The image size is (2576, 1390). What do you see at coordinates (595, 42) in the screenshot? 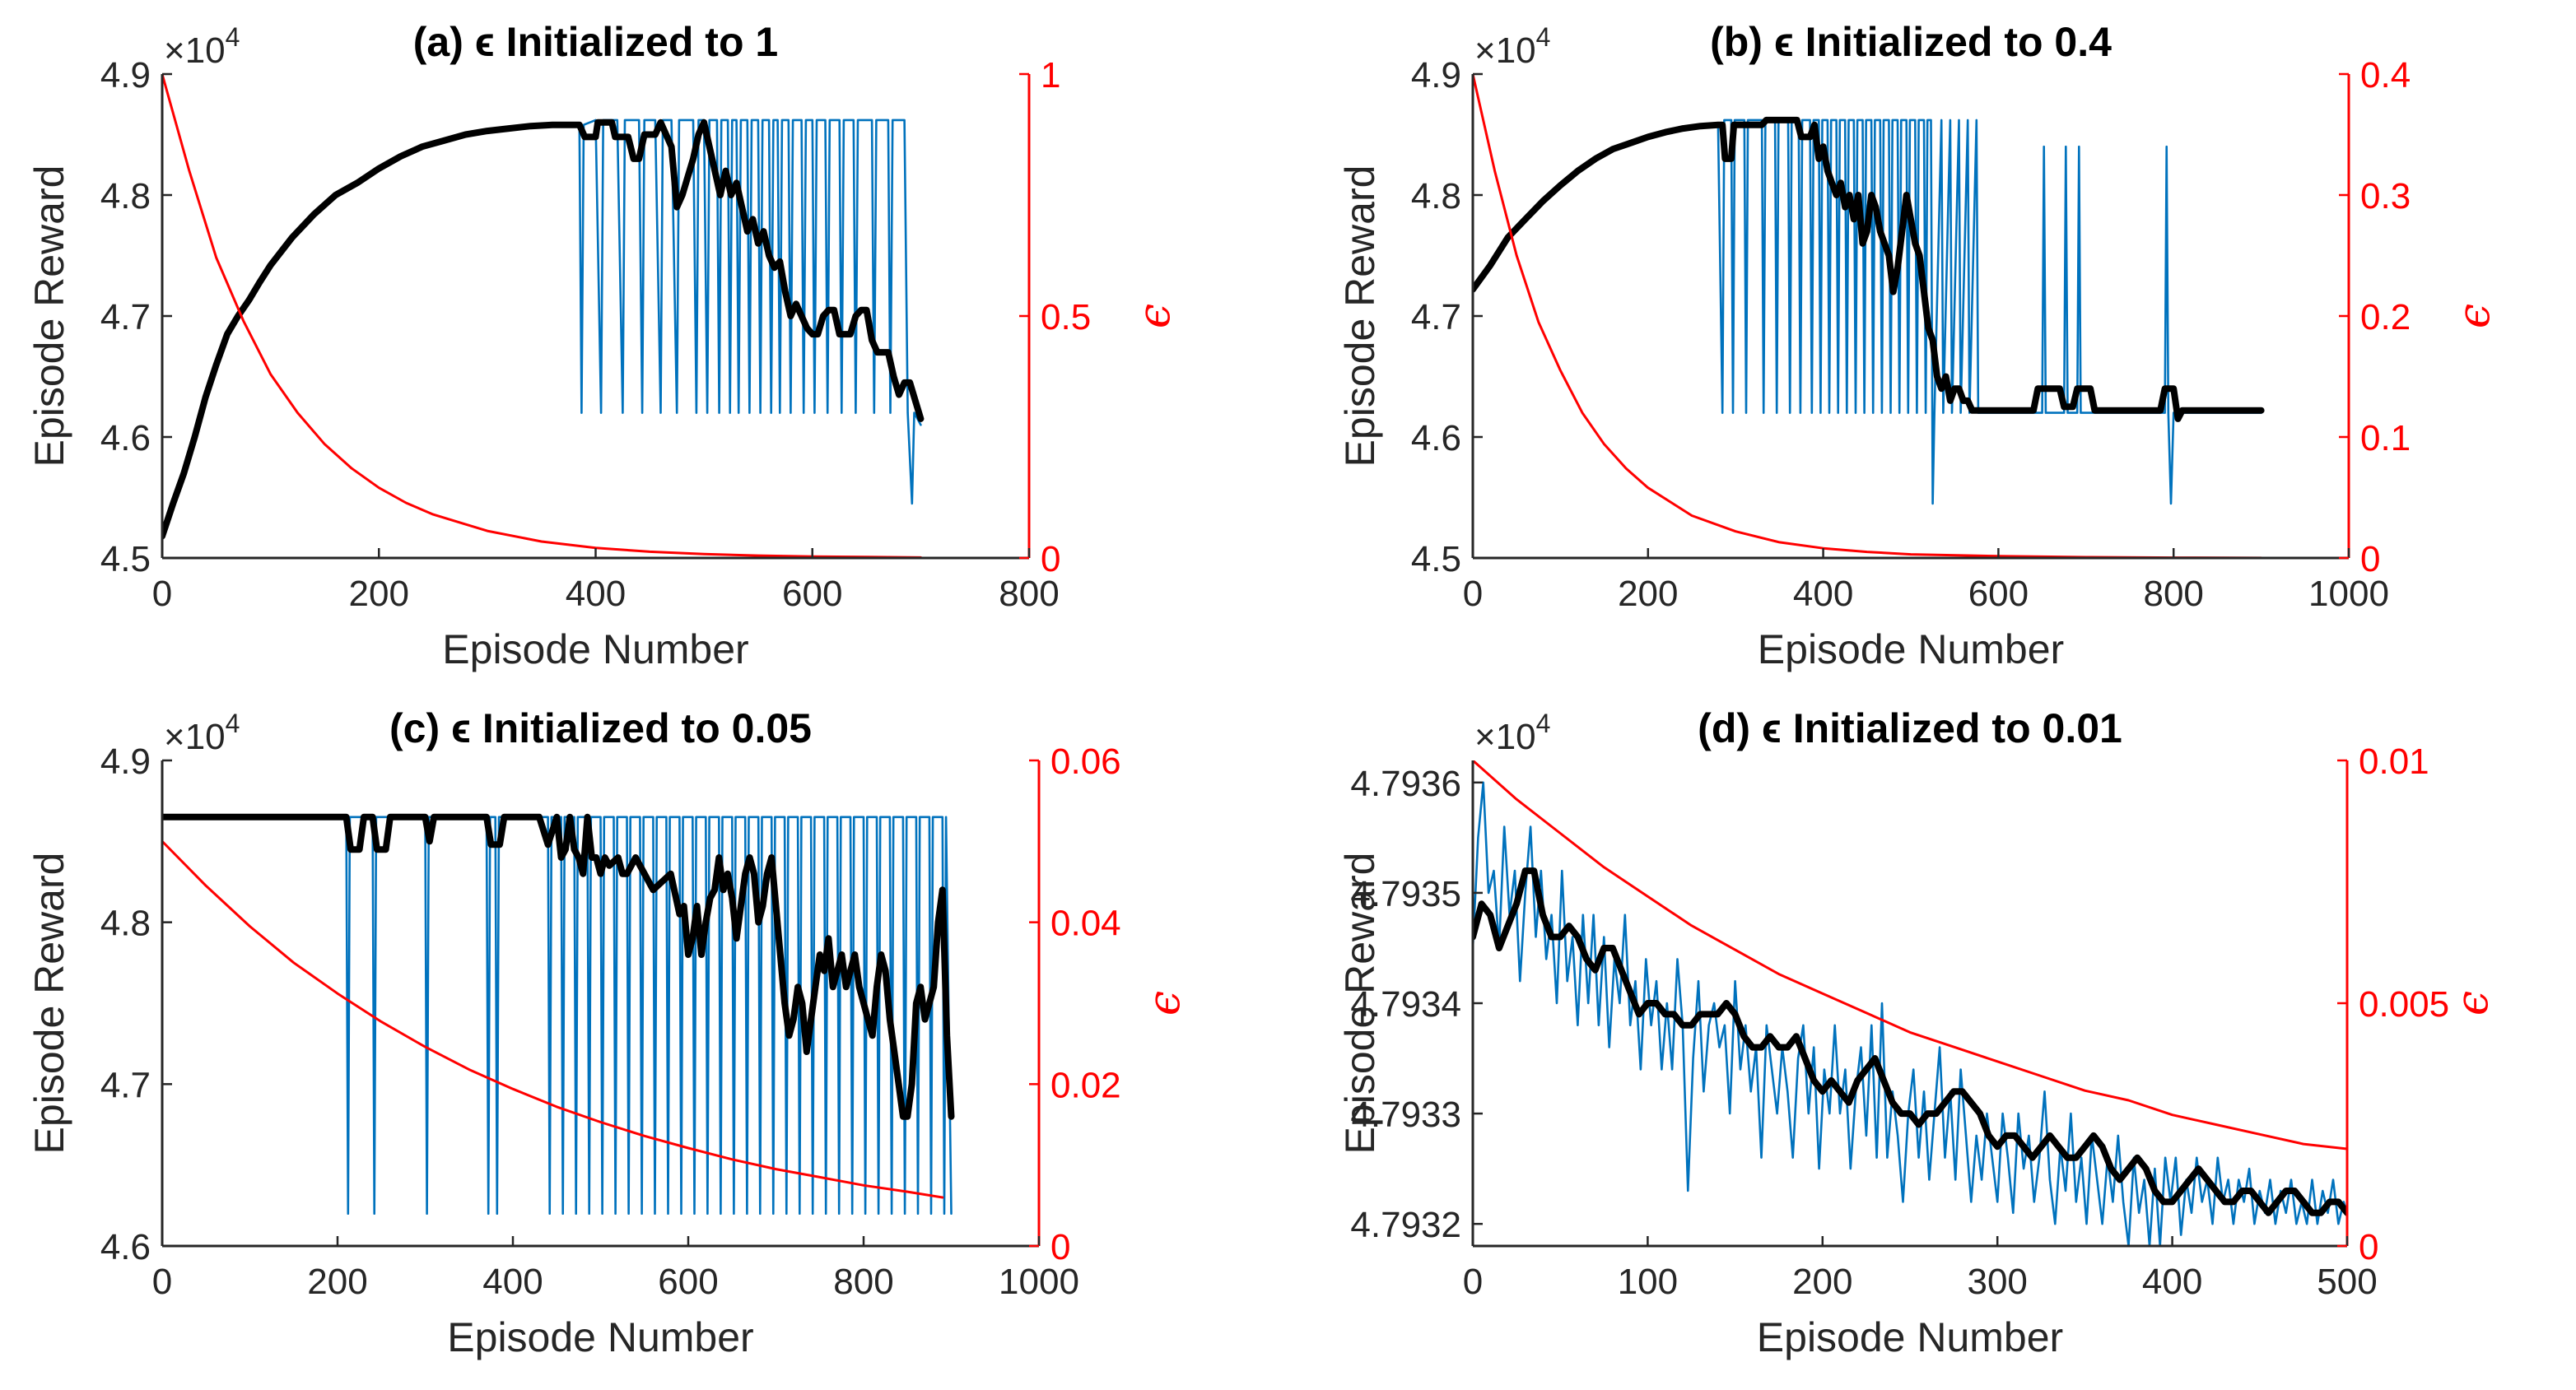
I see `chart-title: (a) ϵ Initialized to 1` at bounding box center [595, 42].